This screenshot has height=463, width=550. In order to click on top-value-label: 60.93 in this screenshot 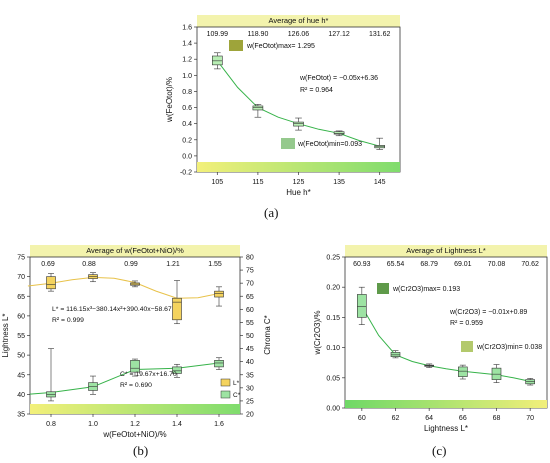, I will do `click(362, 264)`.